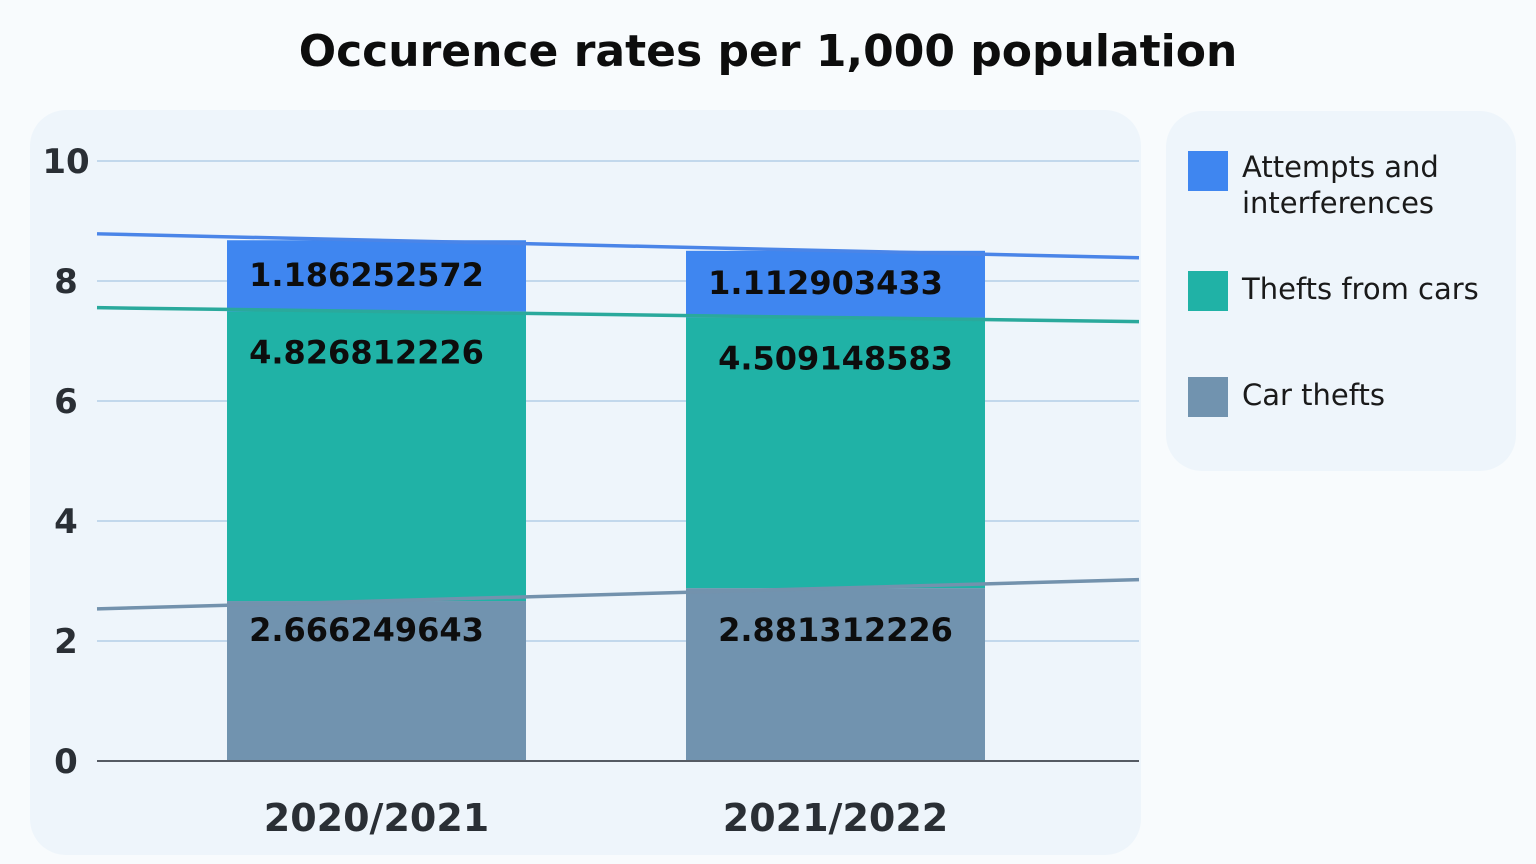 This screenshot has width=1536, height=864. Describe the element at coordinates (366, 275) in the screenshot. I see `data-label: 1.186252572` at that location.